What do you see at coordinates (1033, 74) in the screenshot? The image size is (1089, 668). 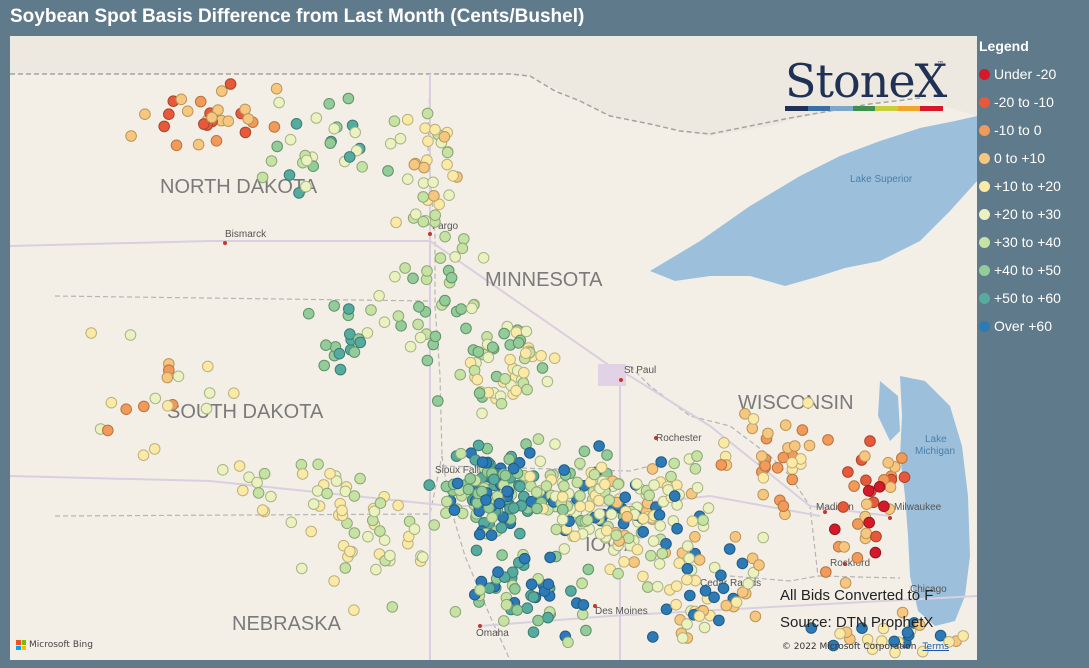 I see `legend-item: Under -20` at bounding box center [1033, 74].